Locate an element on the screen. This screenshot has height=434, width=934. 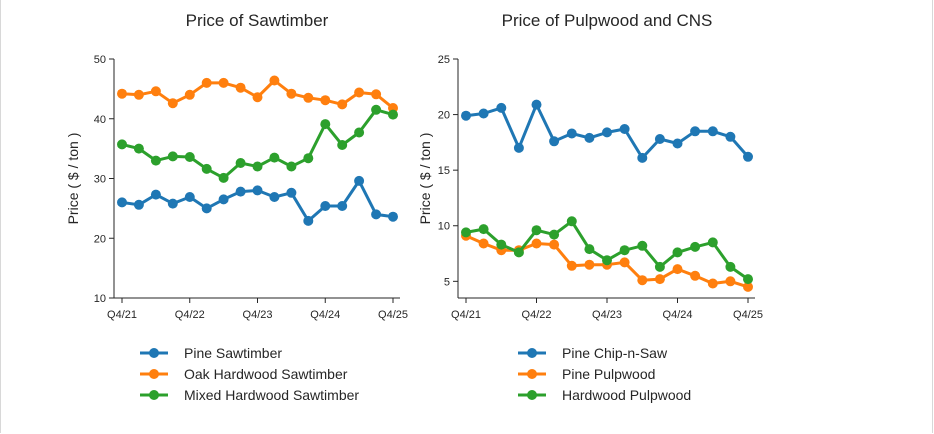
x-tick-label: Q4/21 is located at coordinates (122, 315).